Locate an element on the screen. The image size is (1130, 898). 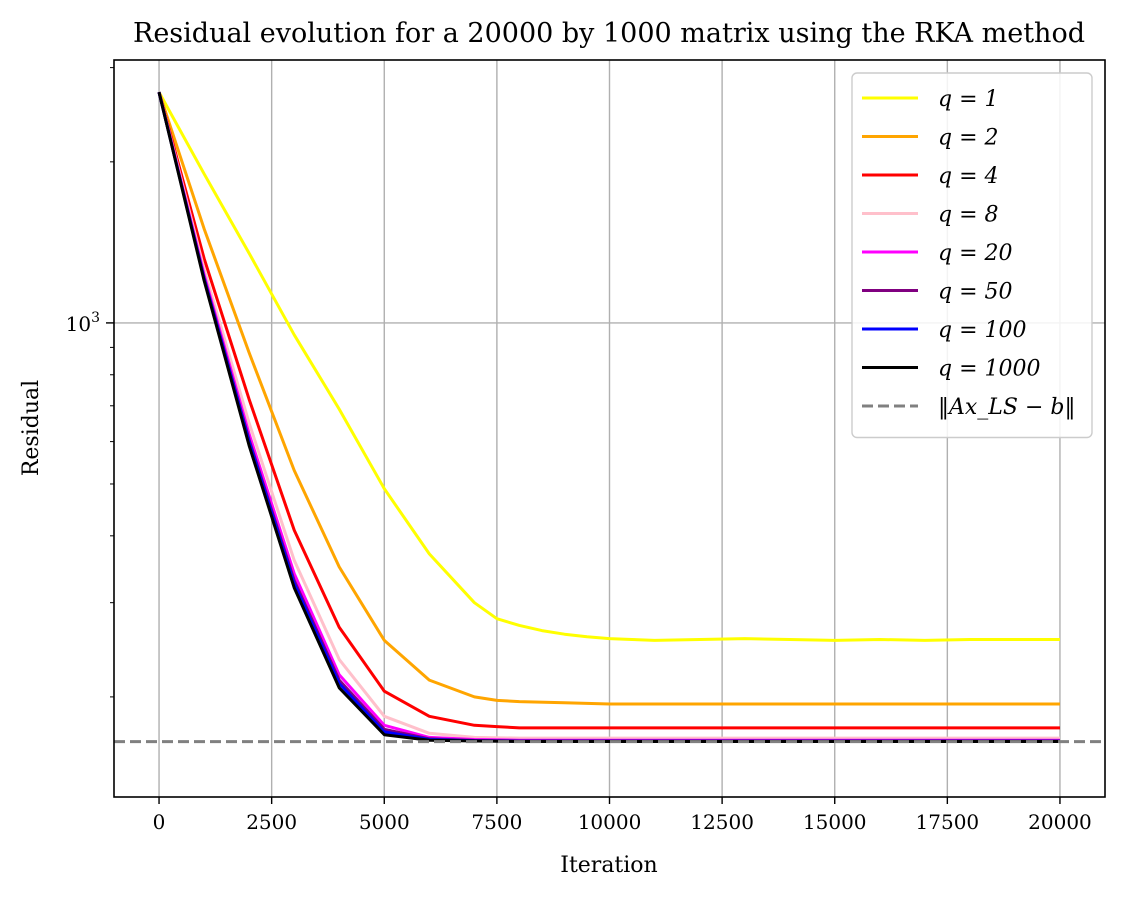
y-axis-ticks: 103 is located at coordinates (90, 382).